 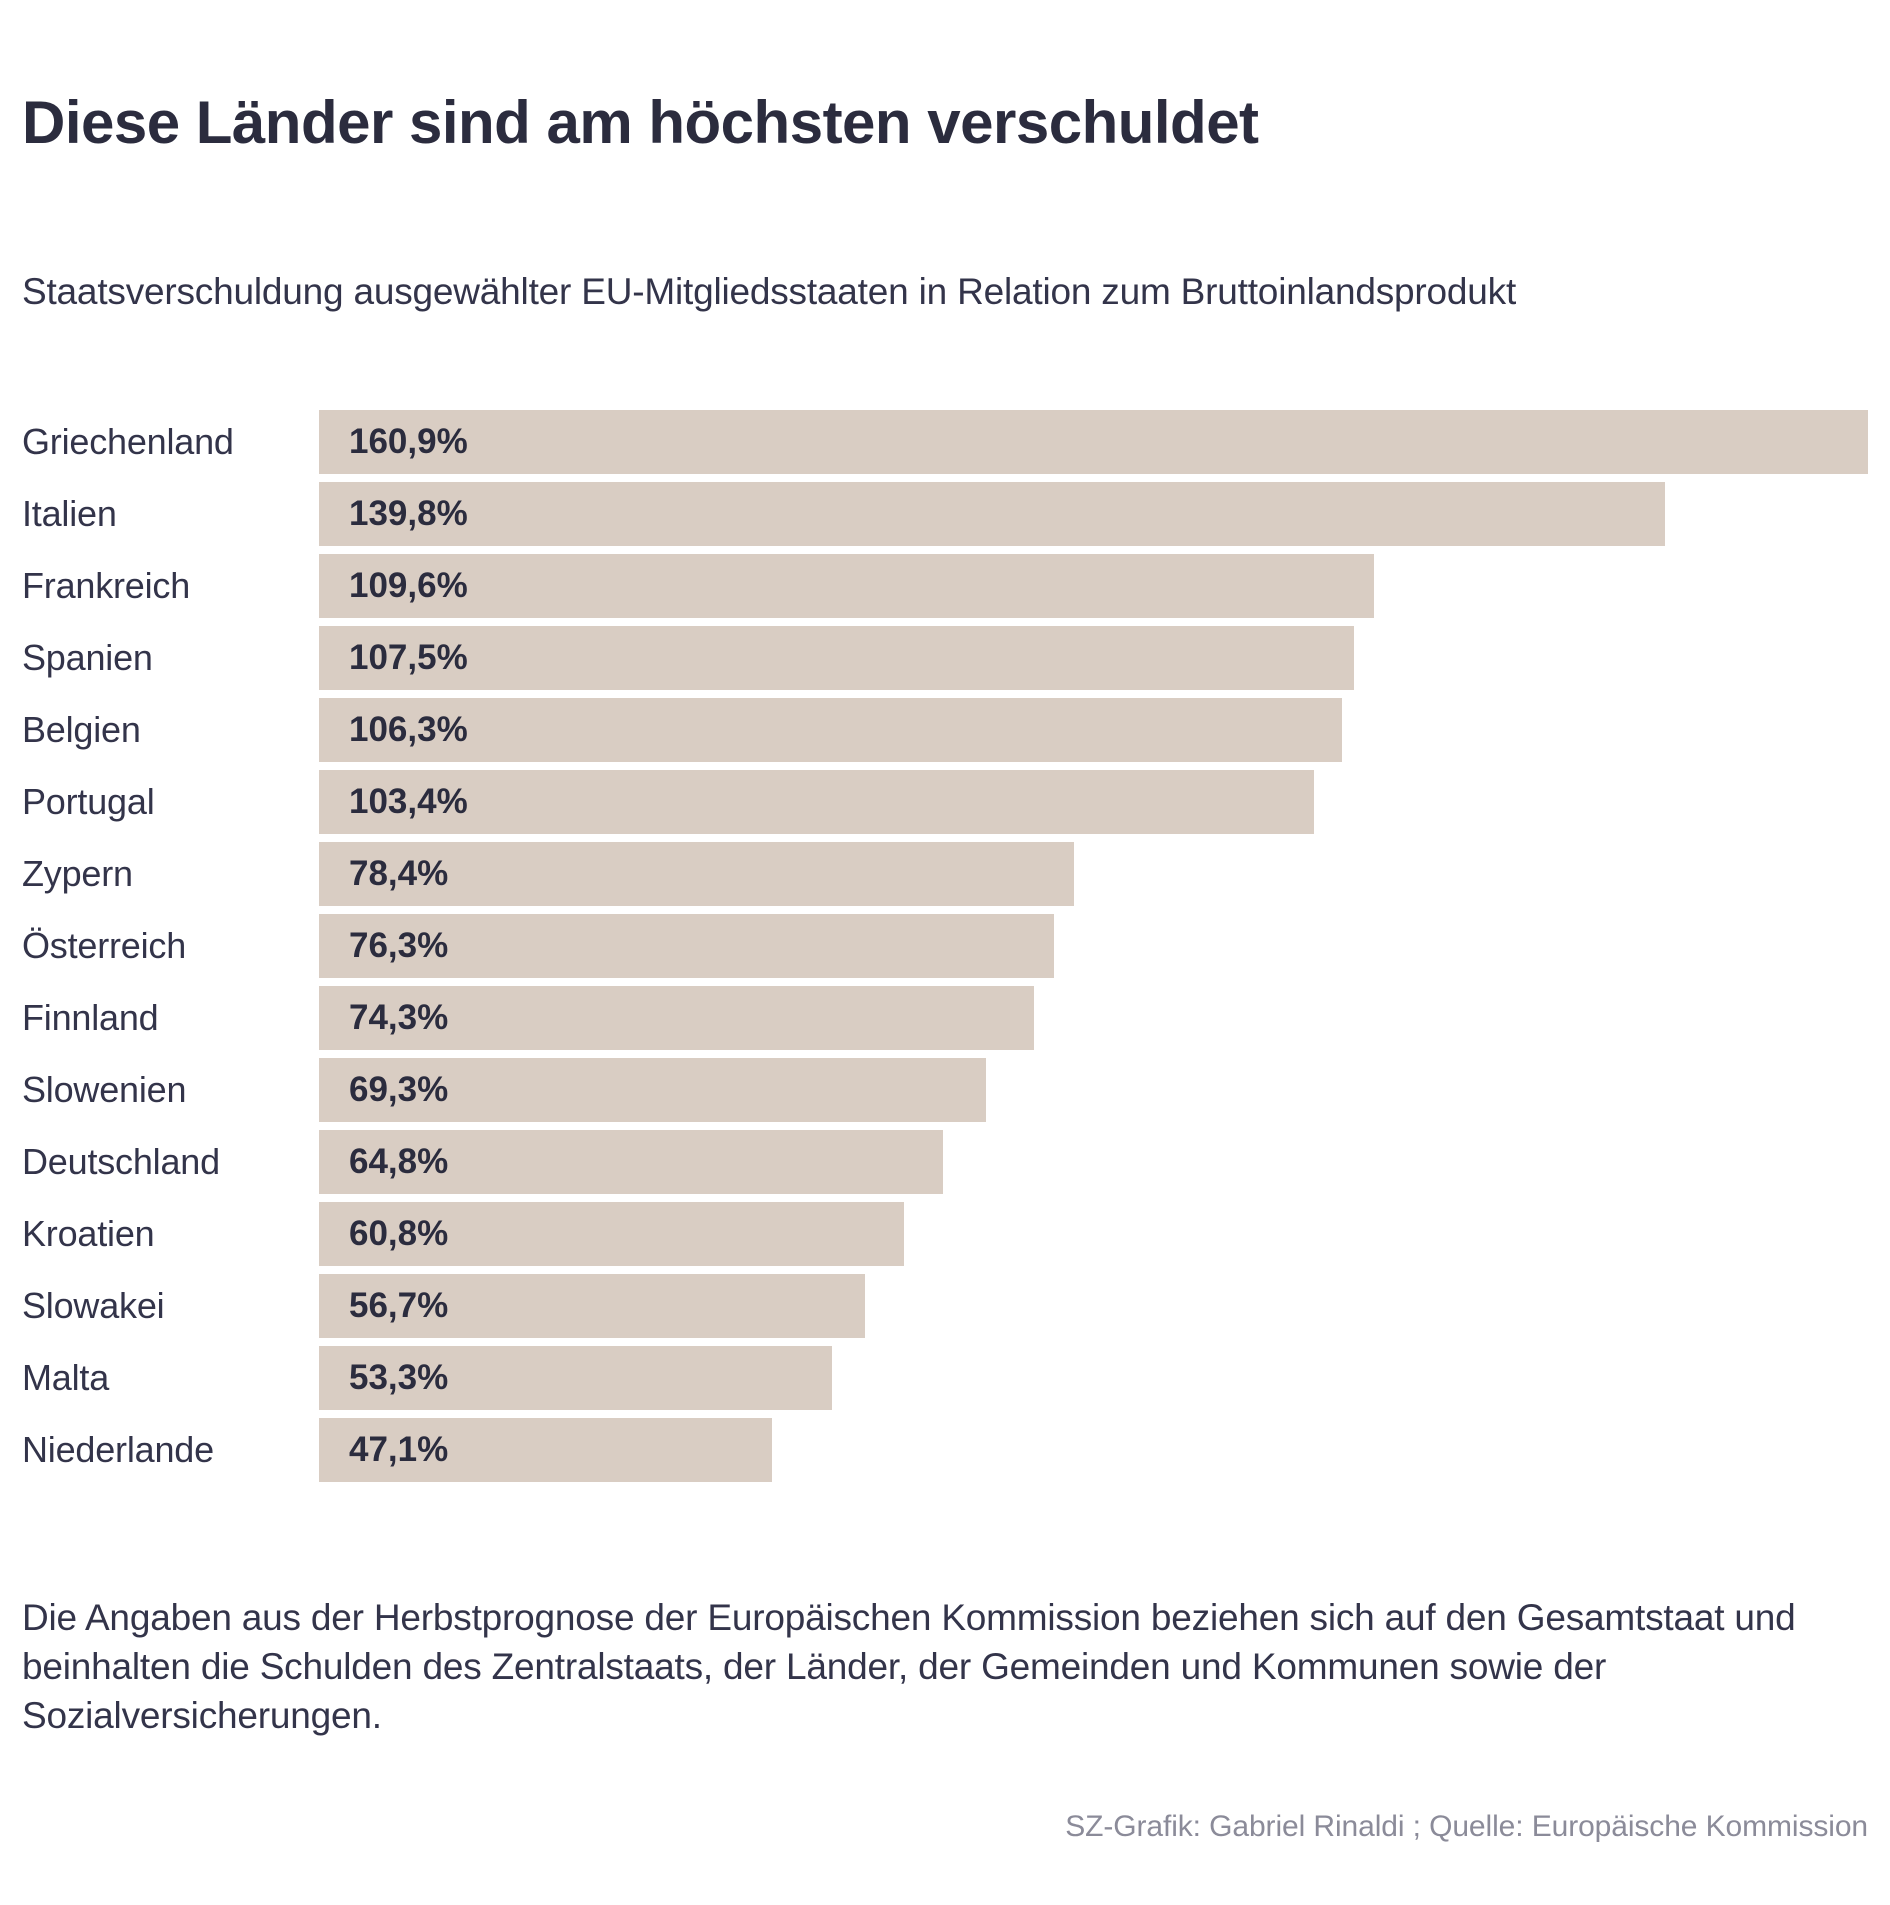 I want to click on bar-category-label: Zypern, so click(x=77, y=873).